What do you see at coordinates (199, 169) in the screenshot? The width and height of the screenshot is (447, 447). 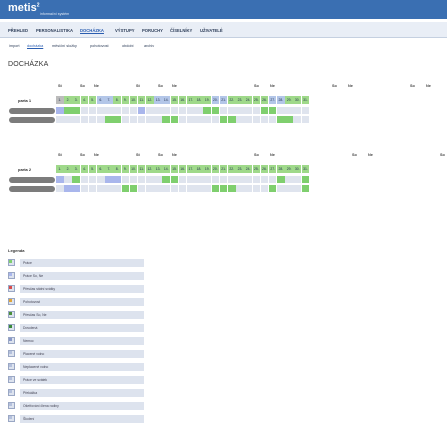 I see `day-header: 18.` at bounding box center [199, 169].